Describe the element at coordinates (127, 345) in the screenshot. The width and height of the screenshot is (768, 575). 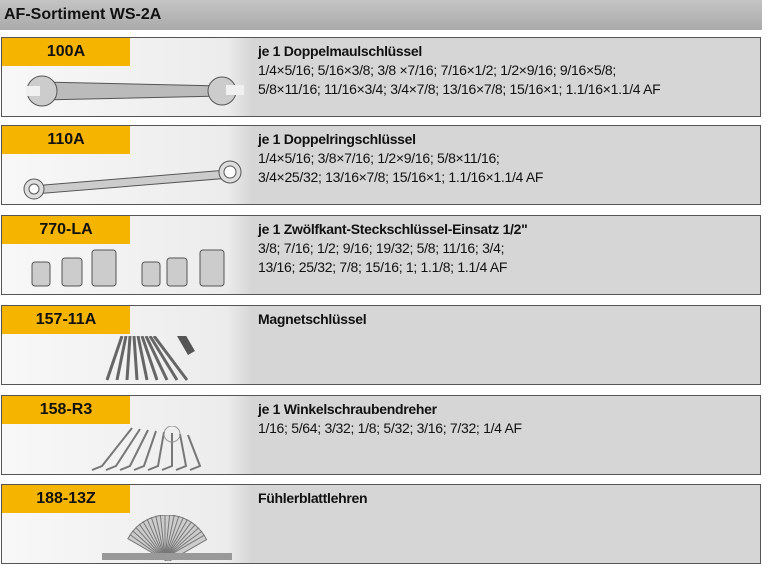
I see `product-image-area: 157-11A` at that location.